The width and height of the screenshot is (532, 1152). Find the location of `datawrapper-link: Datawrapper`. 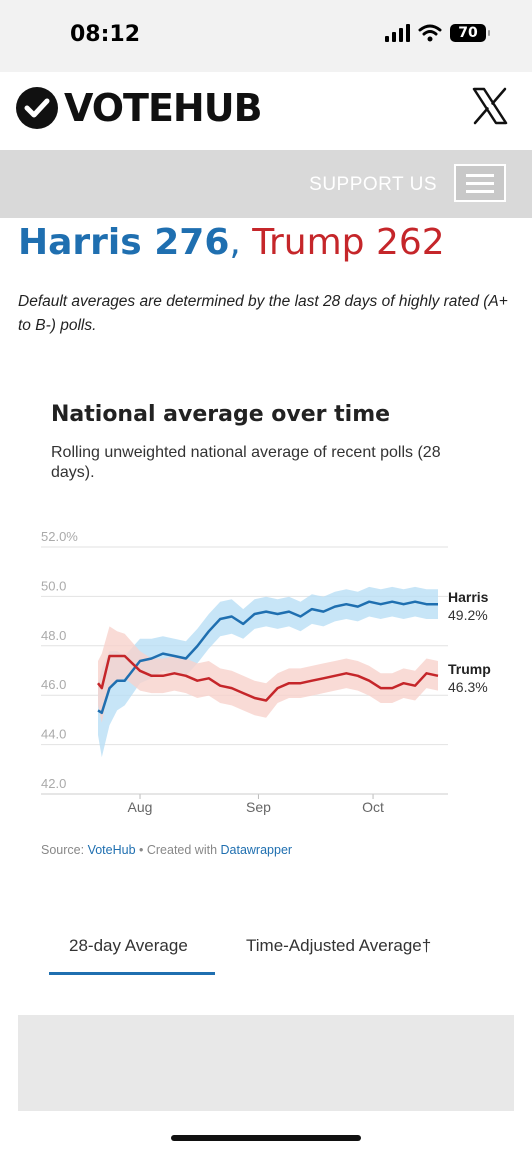

datawrapper-link: Datawrapper is located at coordinates (256, 850).